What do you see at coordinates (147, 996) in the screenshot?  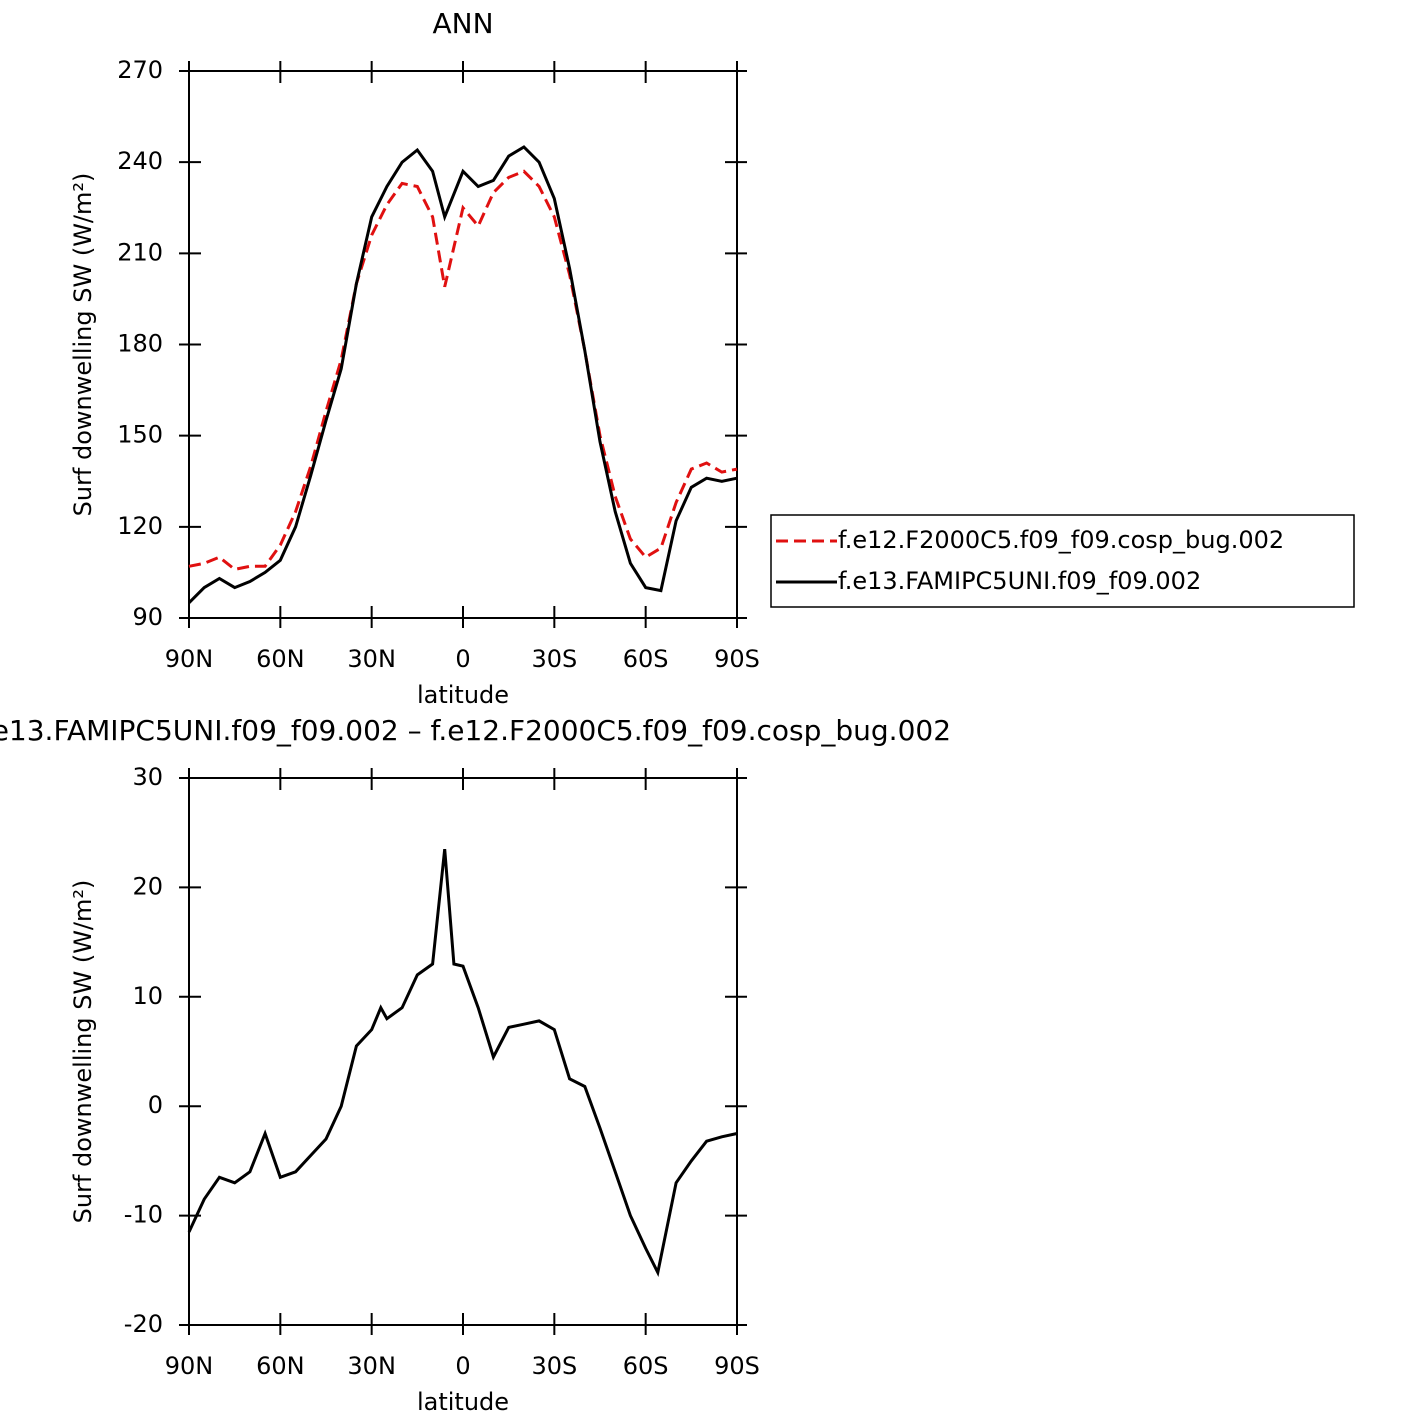 I see `y-tick-label: 10` at bounding box center [147, 996].